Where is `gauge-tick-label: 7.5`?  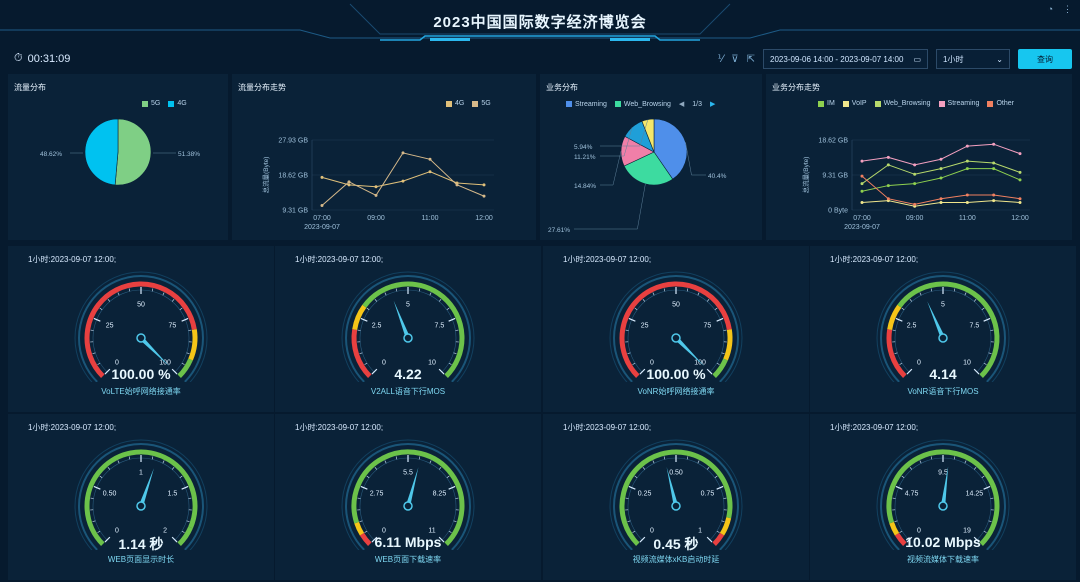
gauge-tick-label: 7.5 is located at coordinates (975, 325).